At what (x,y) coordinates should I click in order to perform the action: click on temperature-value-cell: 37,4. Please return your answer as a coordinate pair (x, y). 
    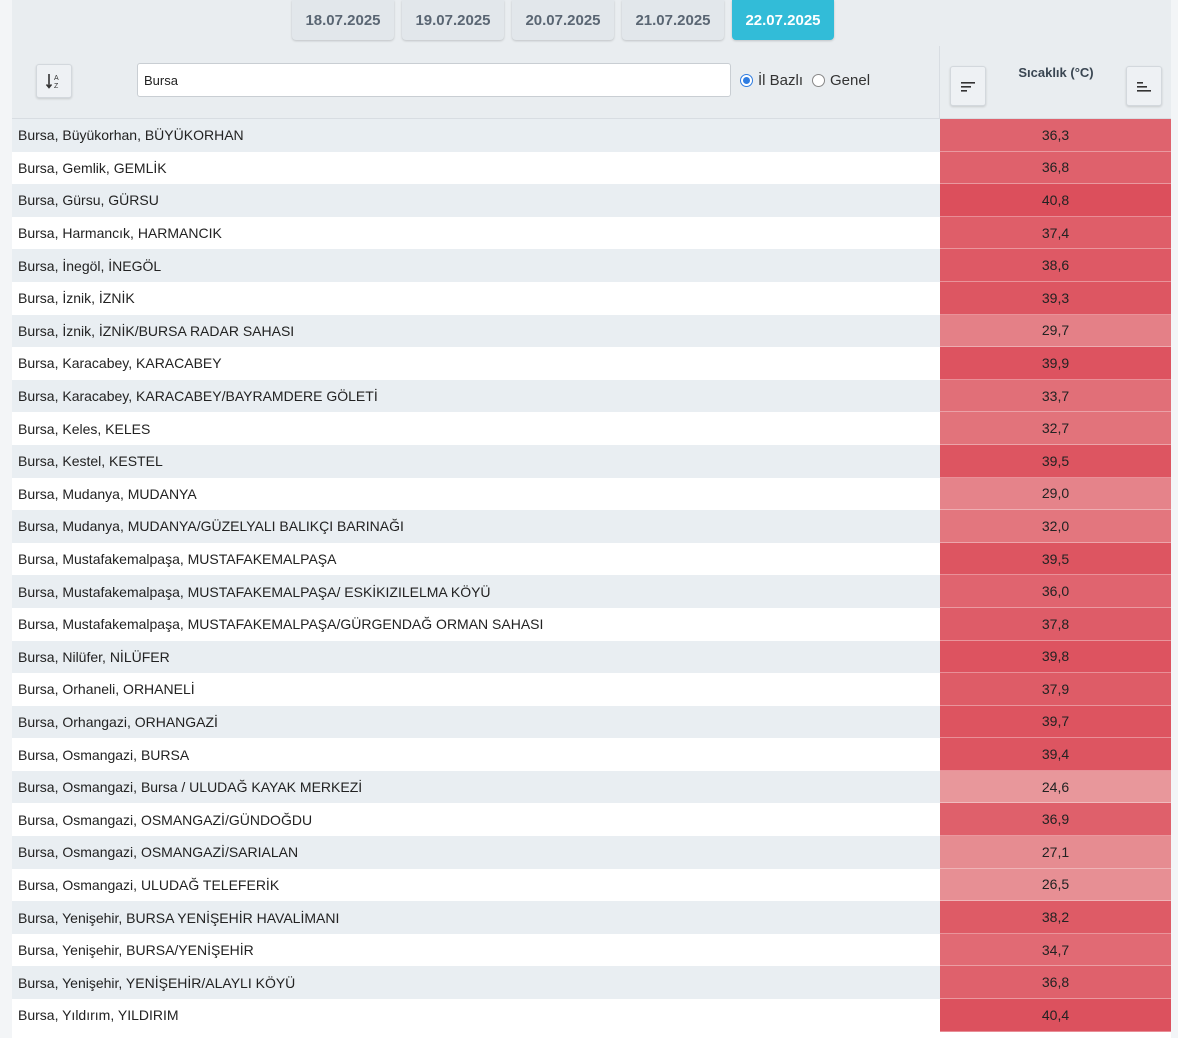
    Looking at the image, I should click on (1055, 233).